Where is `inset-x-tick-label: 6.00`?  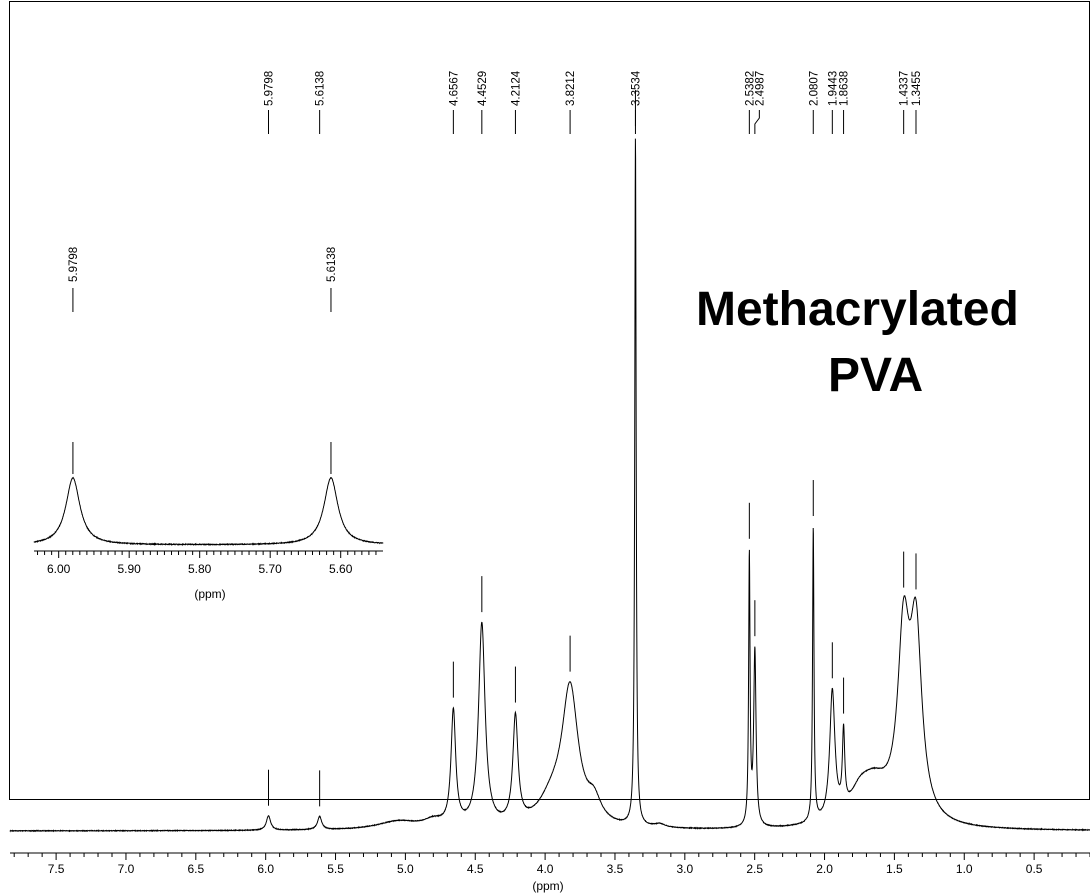
inset-x-tick-label: 6.00 is located at coordinates (59, 569).